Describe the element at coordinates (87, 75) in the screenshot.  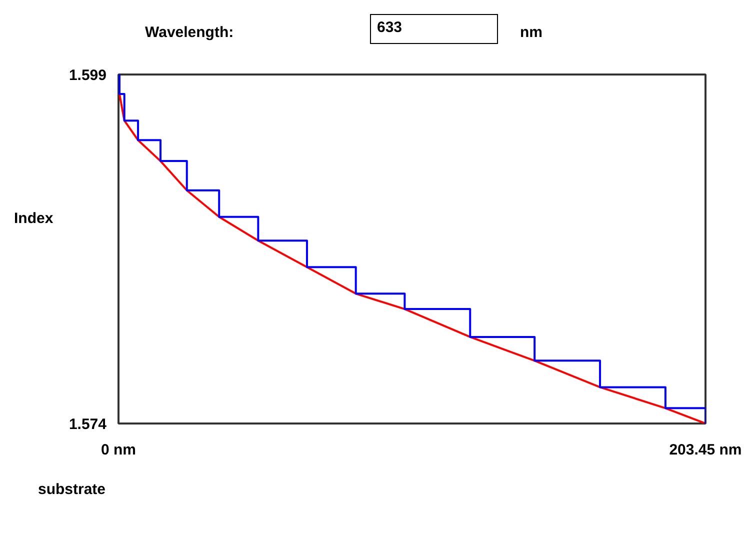
I see `y-tick-label: 1.599` at that location.